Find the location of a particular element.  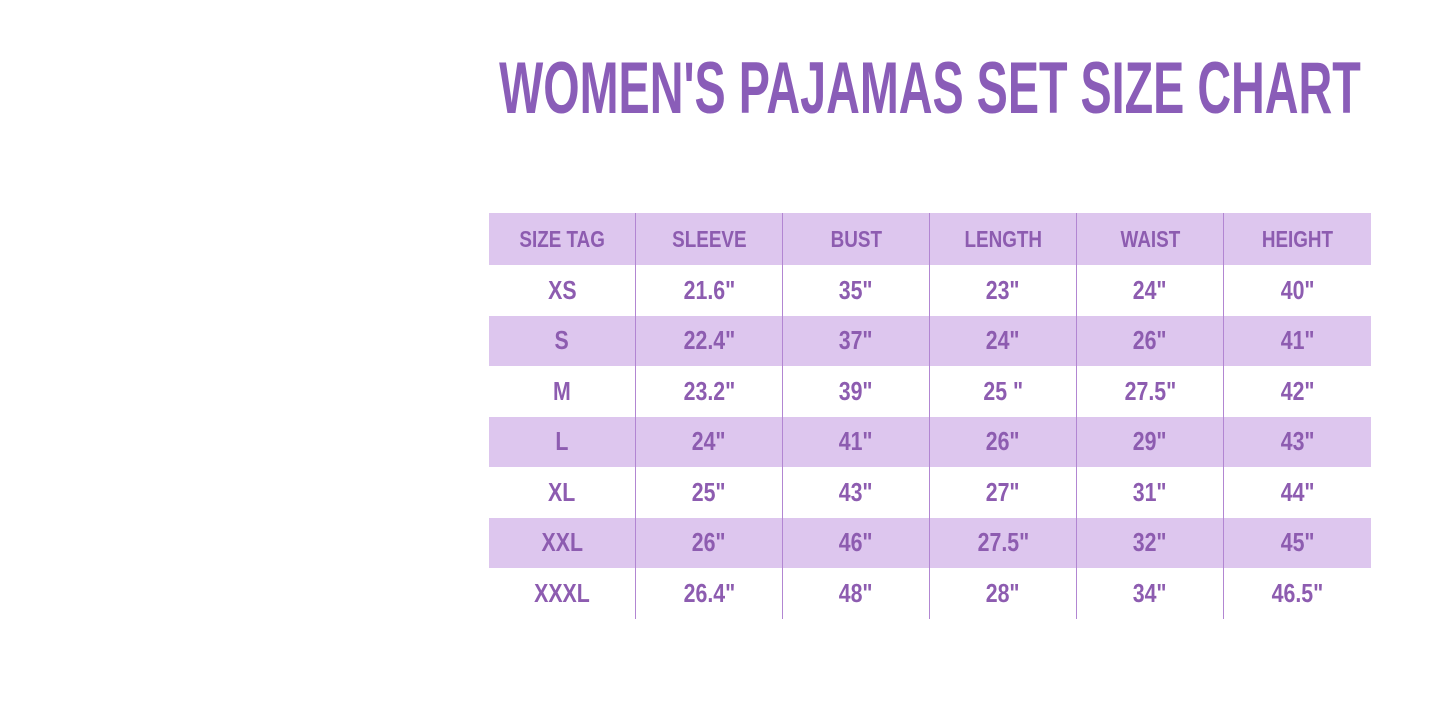

table-cell: 29" is located at coordinates (1150, 441).